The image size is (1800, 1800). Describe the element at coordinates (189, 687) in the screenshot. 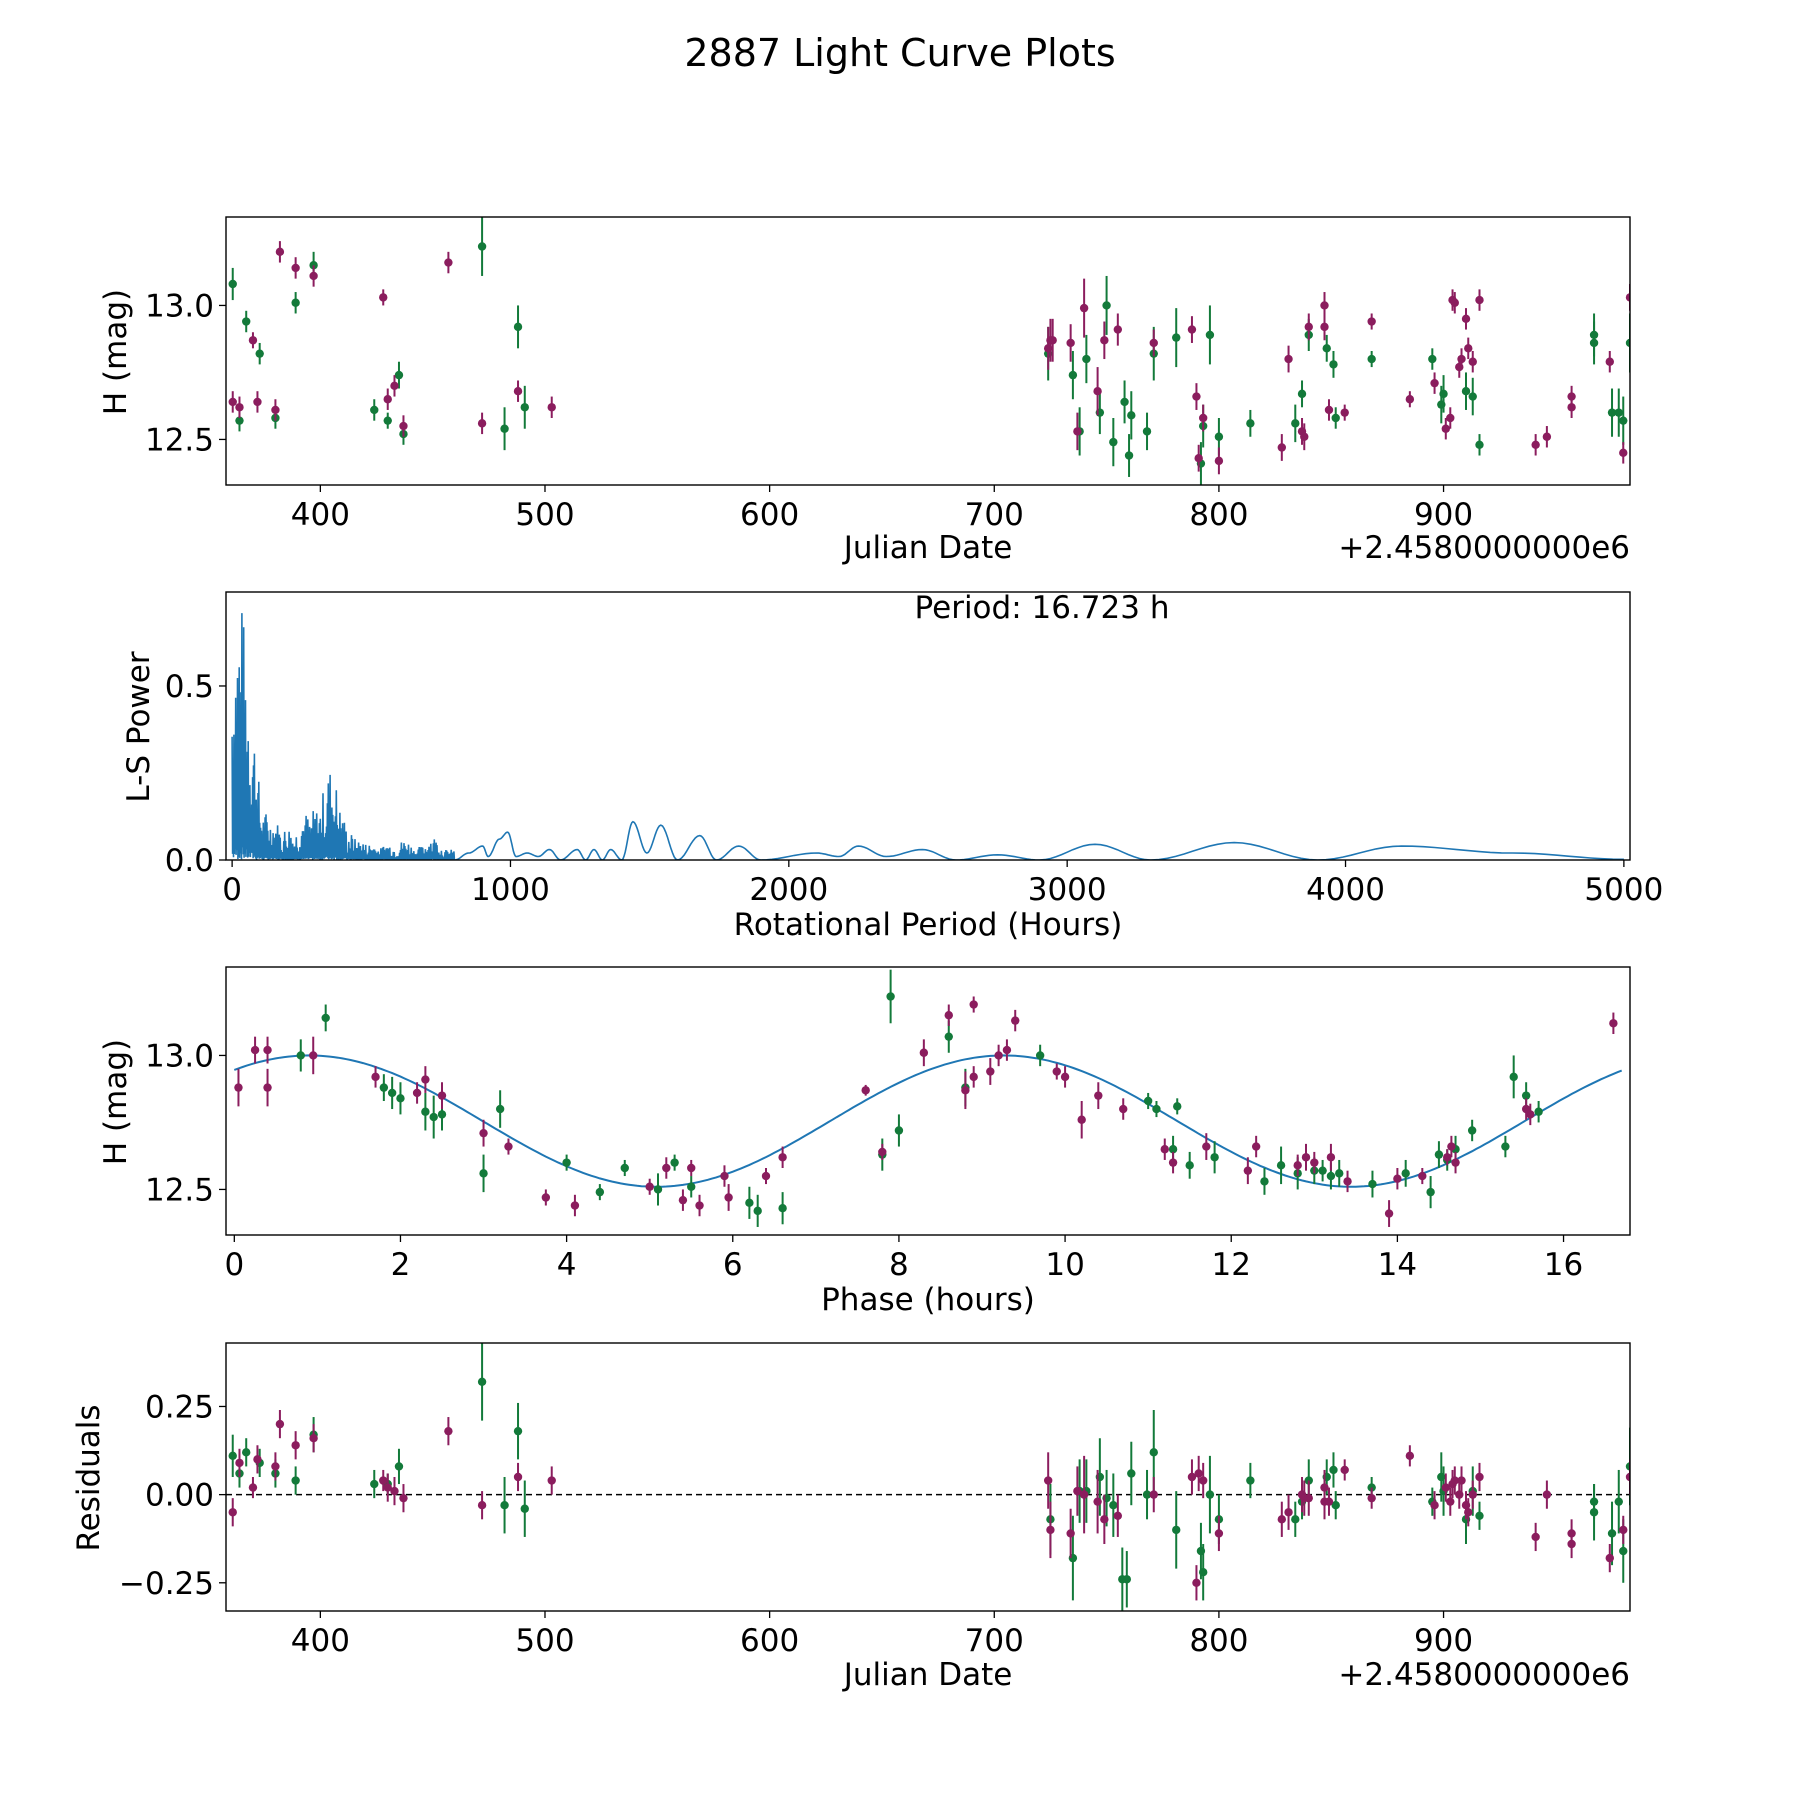

I see `periodogram-ytick-label: 0.5` at that location.